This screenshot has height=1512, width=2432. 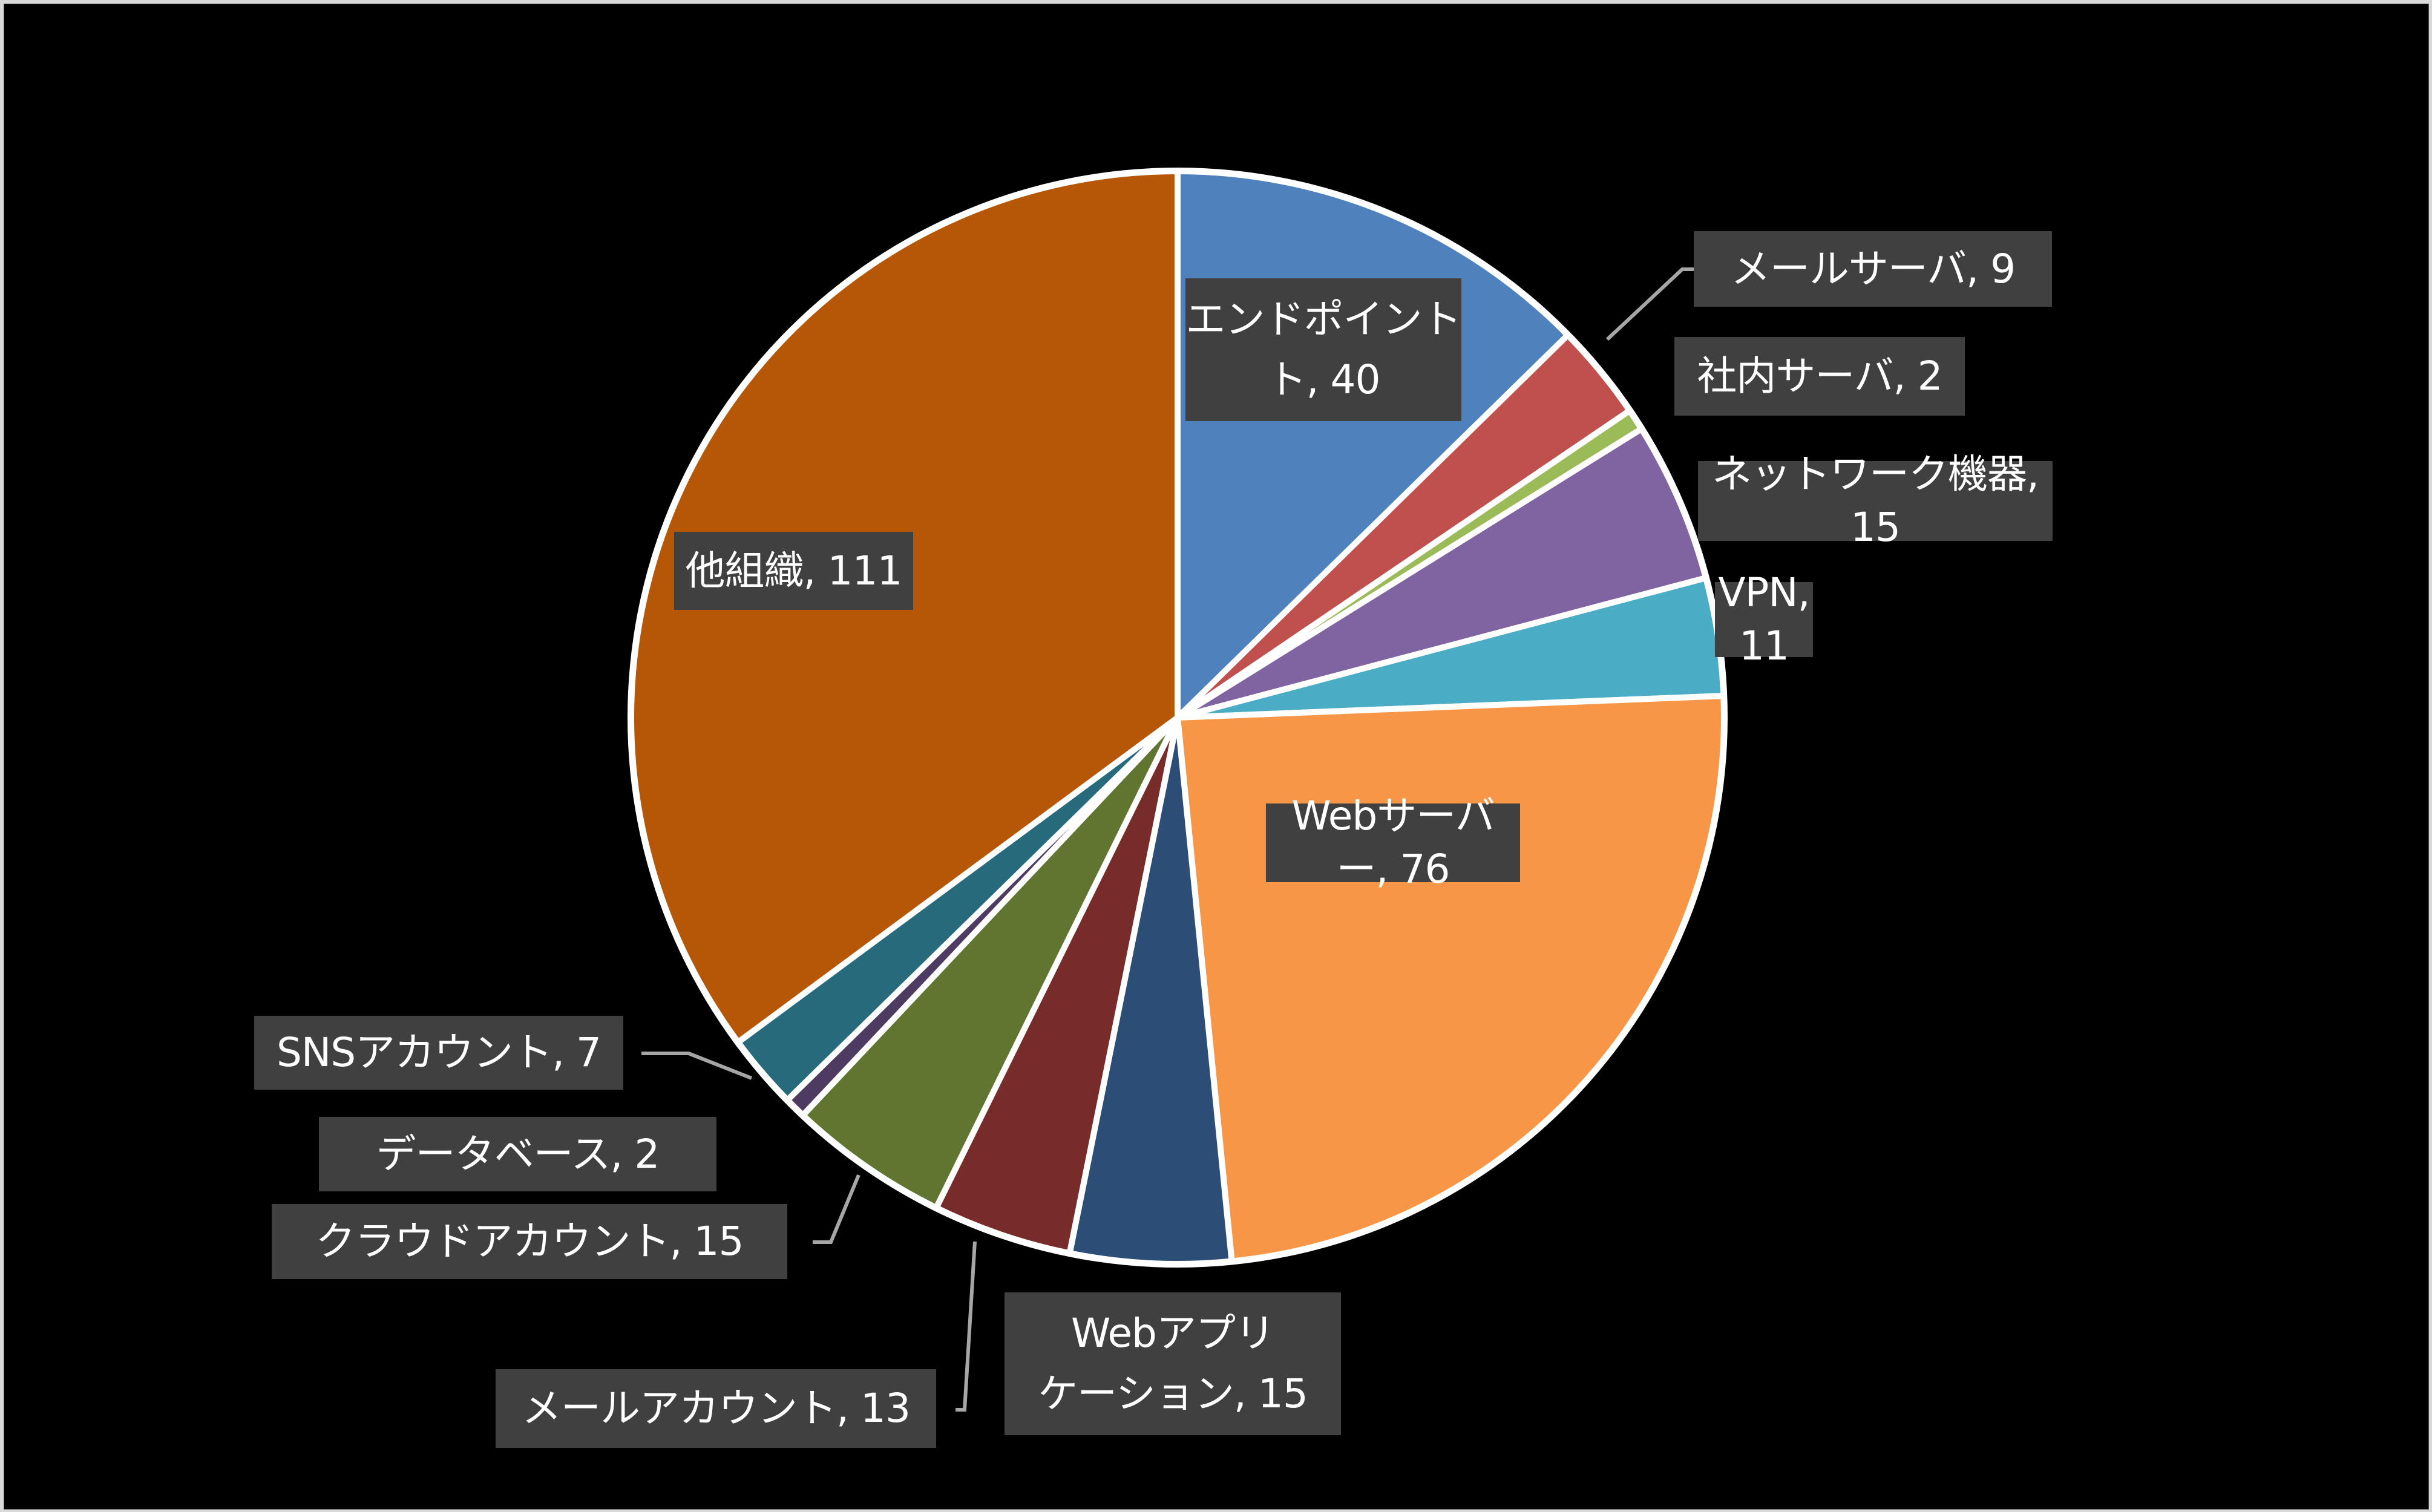 What do you see at coordinates (1764, 619) in the screenshot?
I see `data-label-vpn: VPN, 11` at bounding box center [1764, 619].